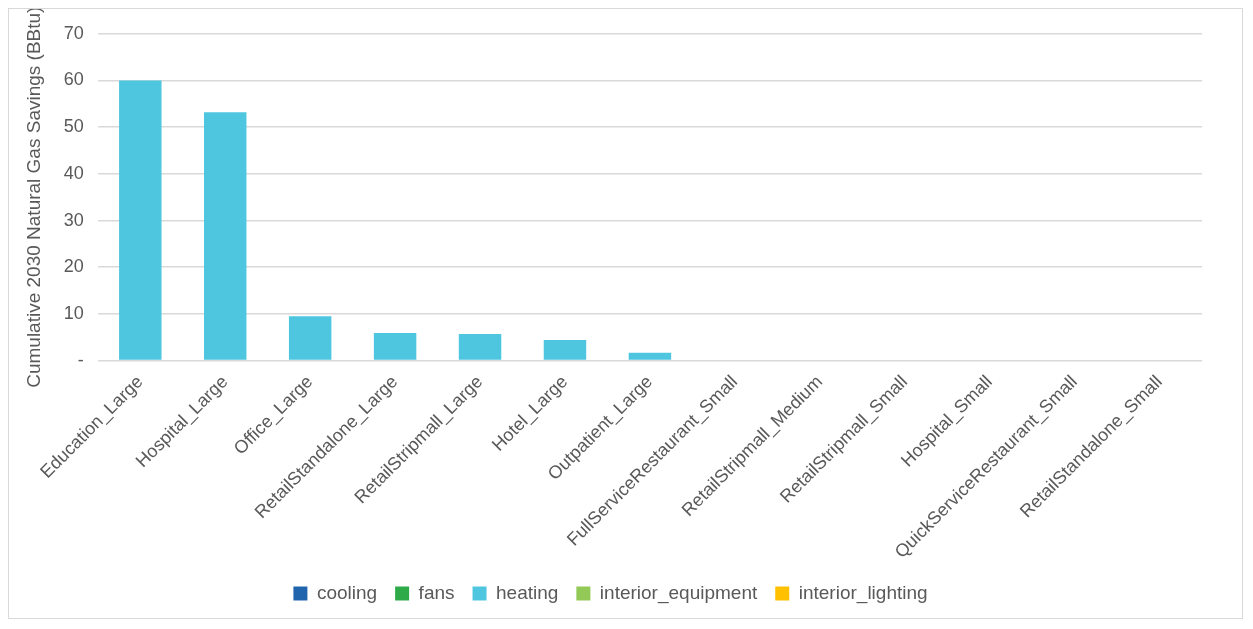 The height and width of the screenshot is (629, 1253). What do you see at coordinates (73, 79) in the screenshot?
I see `y-tick-label: 60` at bounding box center [73, 79].